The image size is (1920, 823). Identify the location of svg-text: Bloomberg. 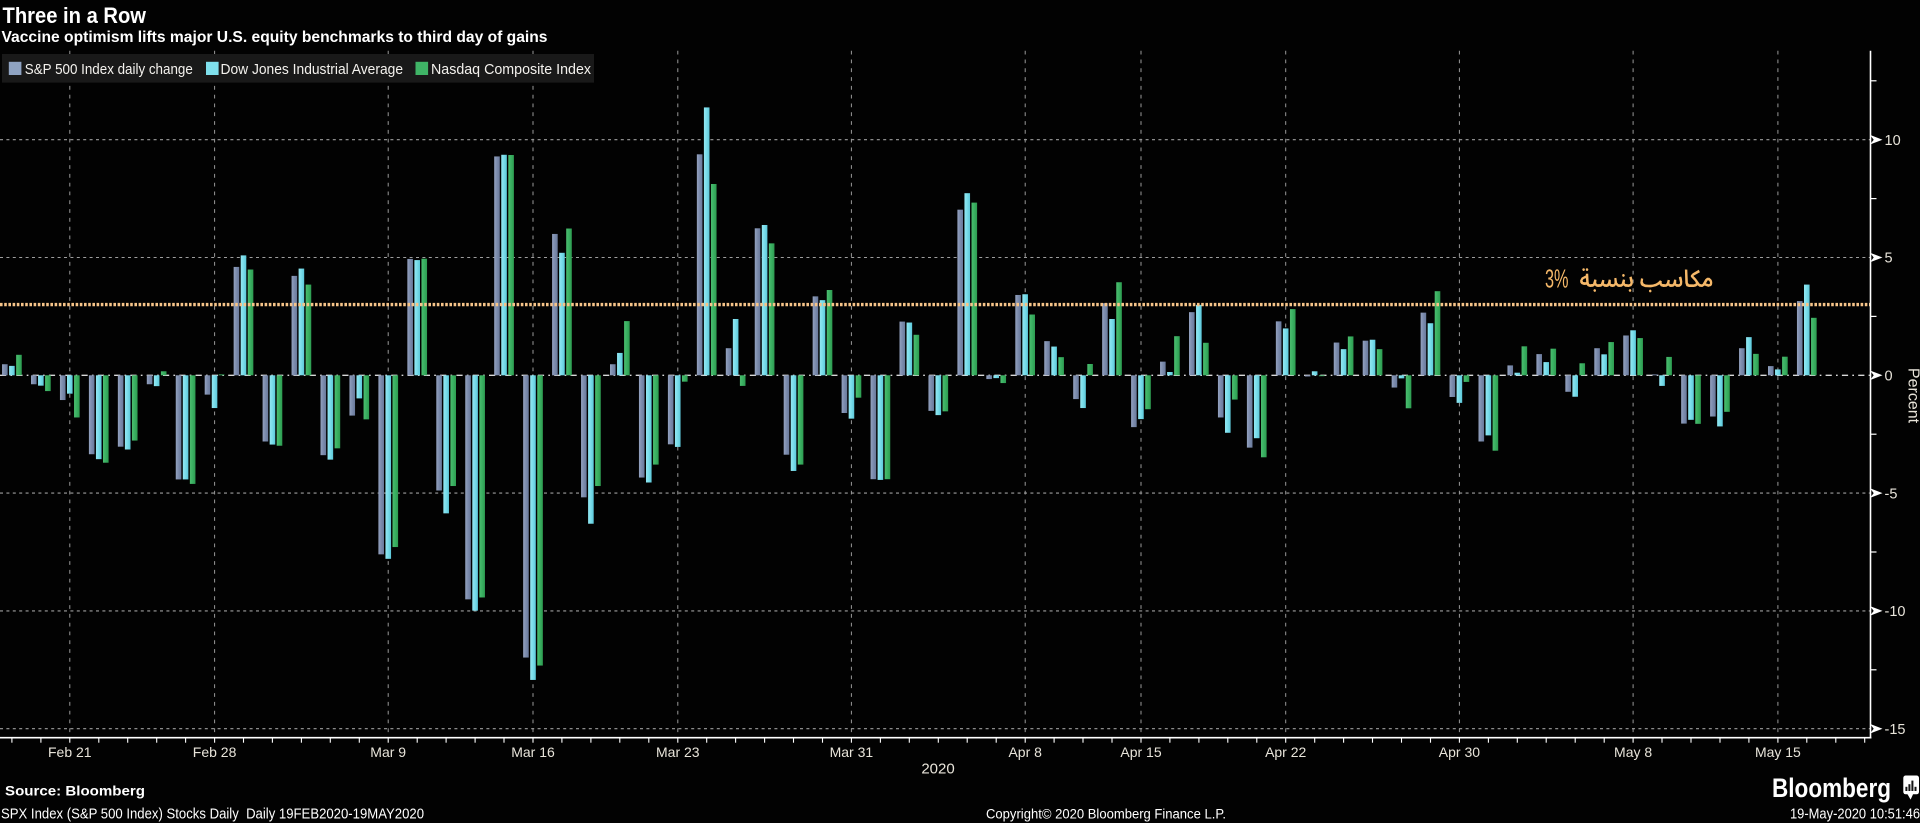
(1831, 788).